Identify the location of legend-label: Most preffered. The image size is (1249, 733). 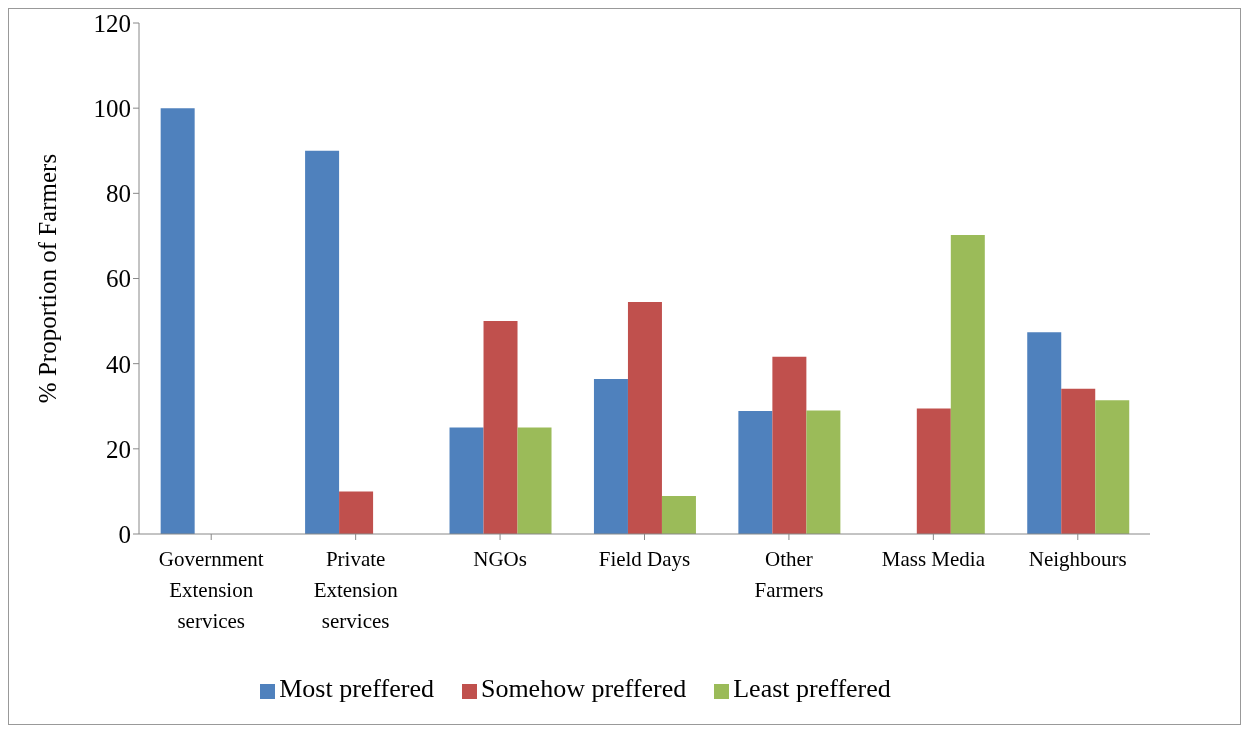
(356, 688).